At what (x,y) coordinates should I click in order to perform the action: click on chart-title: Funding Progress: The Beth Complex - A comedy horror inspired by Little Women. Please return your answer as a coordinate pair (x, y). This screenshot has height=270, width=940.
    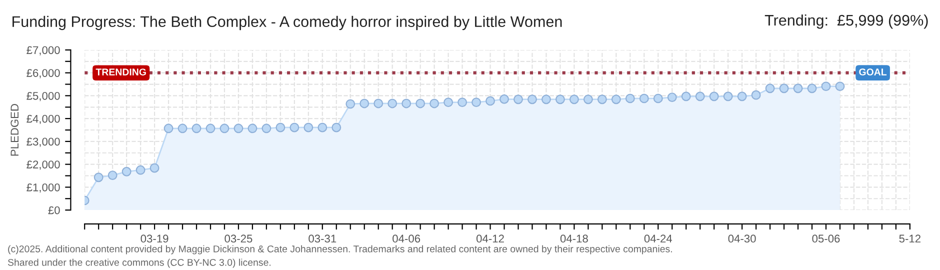
    Looking at the image, I should click on (287, 23).